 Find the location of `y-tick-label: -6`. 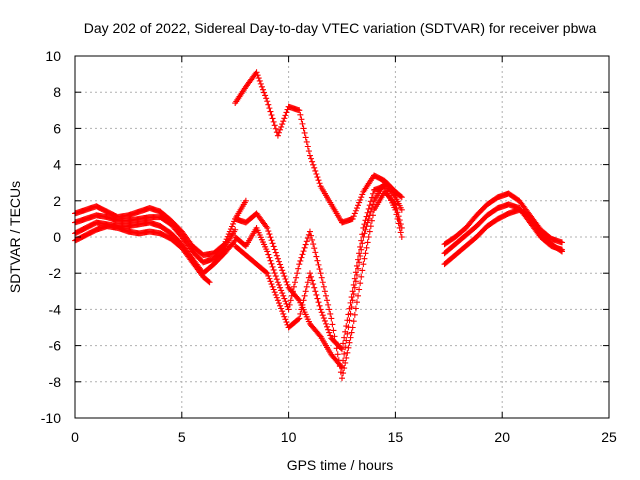

y-tick-label: -6 is located at coordinates (55, 346).